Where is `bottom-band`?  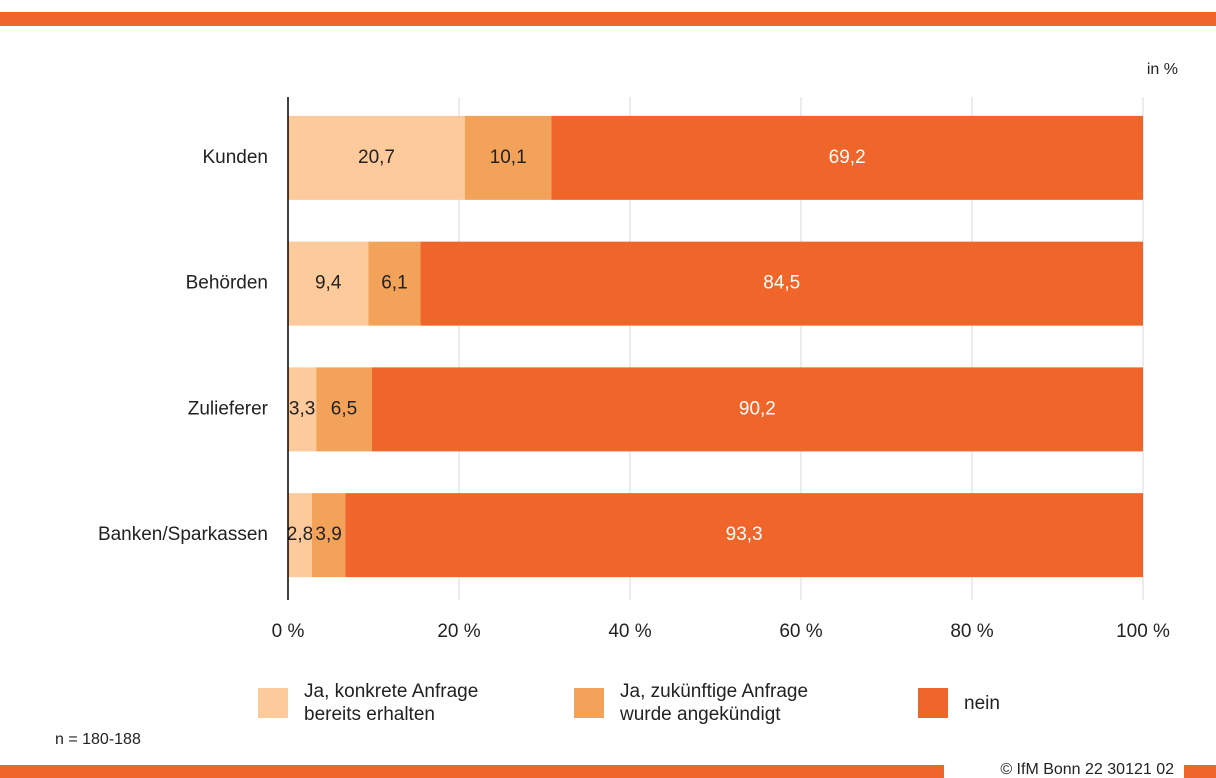
bottom-band is located at coordinates (608, 771).